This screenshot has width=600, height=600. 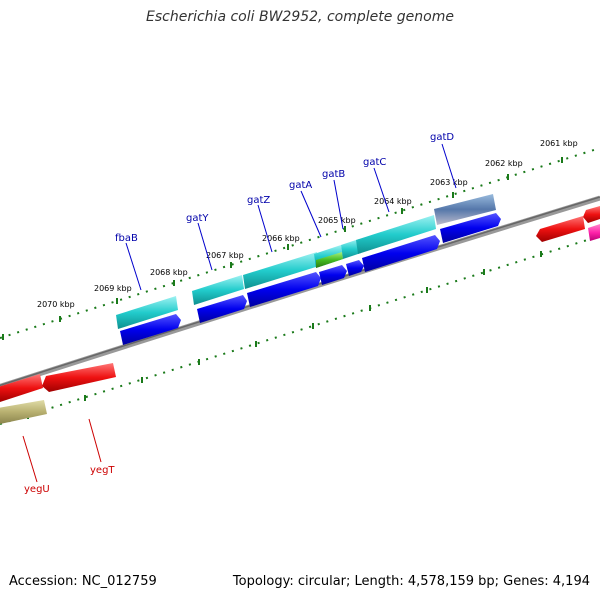 What do you see at coordinates (396, 234) in the screenshot?
I see `feature-box-gatC` at bounding box center [396, 234].